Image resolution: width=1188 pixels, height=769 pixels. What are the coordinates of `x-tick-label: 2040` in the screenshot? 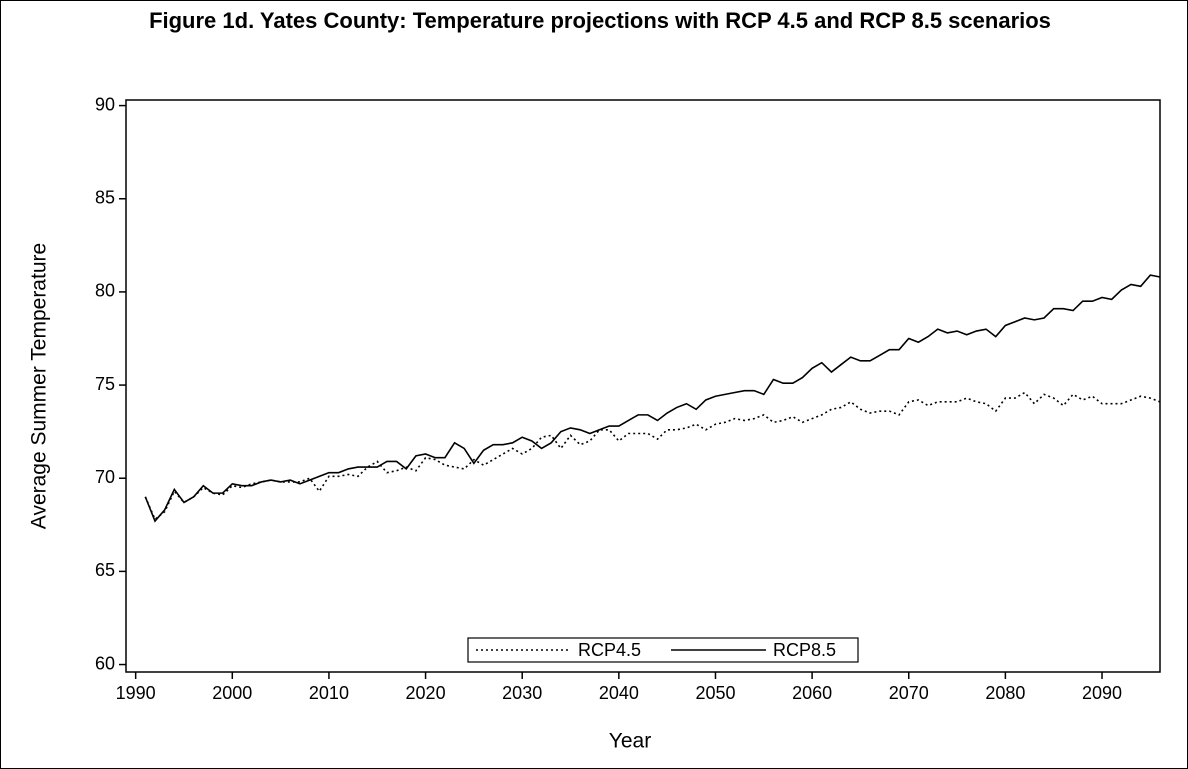 It's located at (619, 693).